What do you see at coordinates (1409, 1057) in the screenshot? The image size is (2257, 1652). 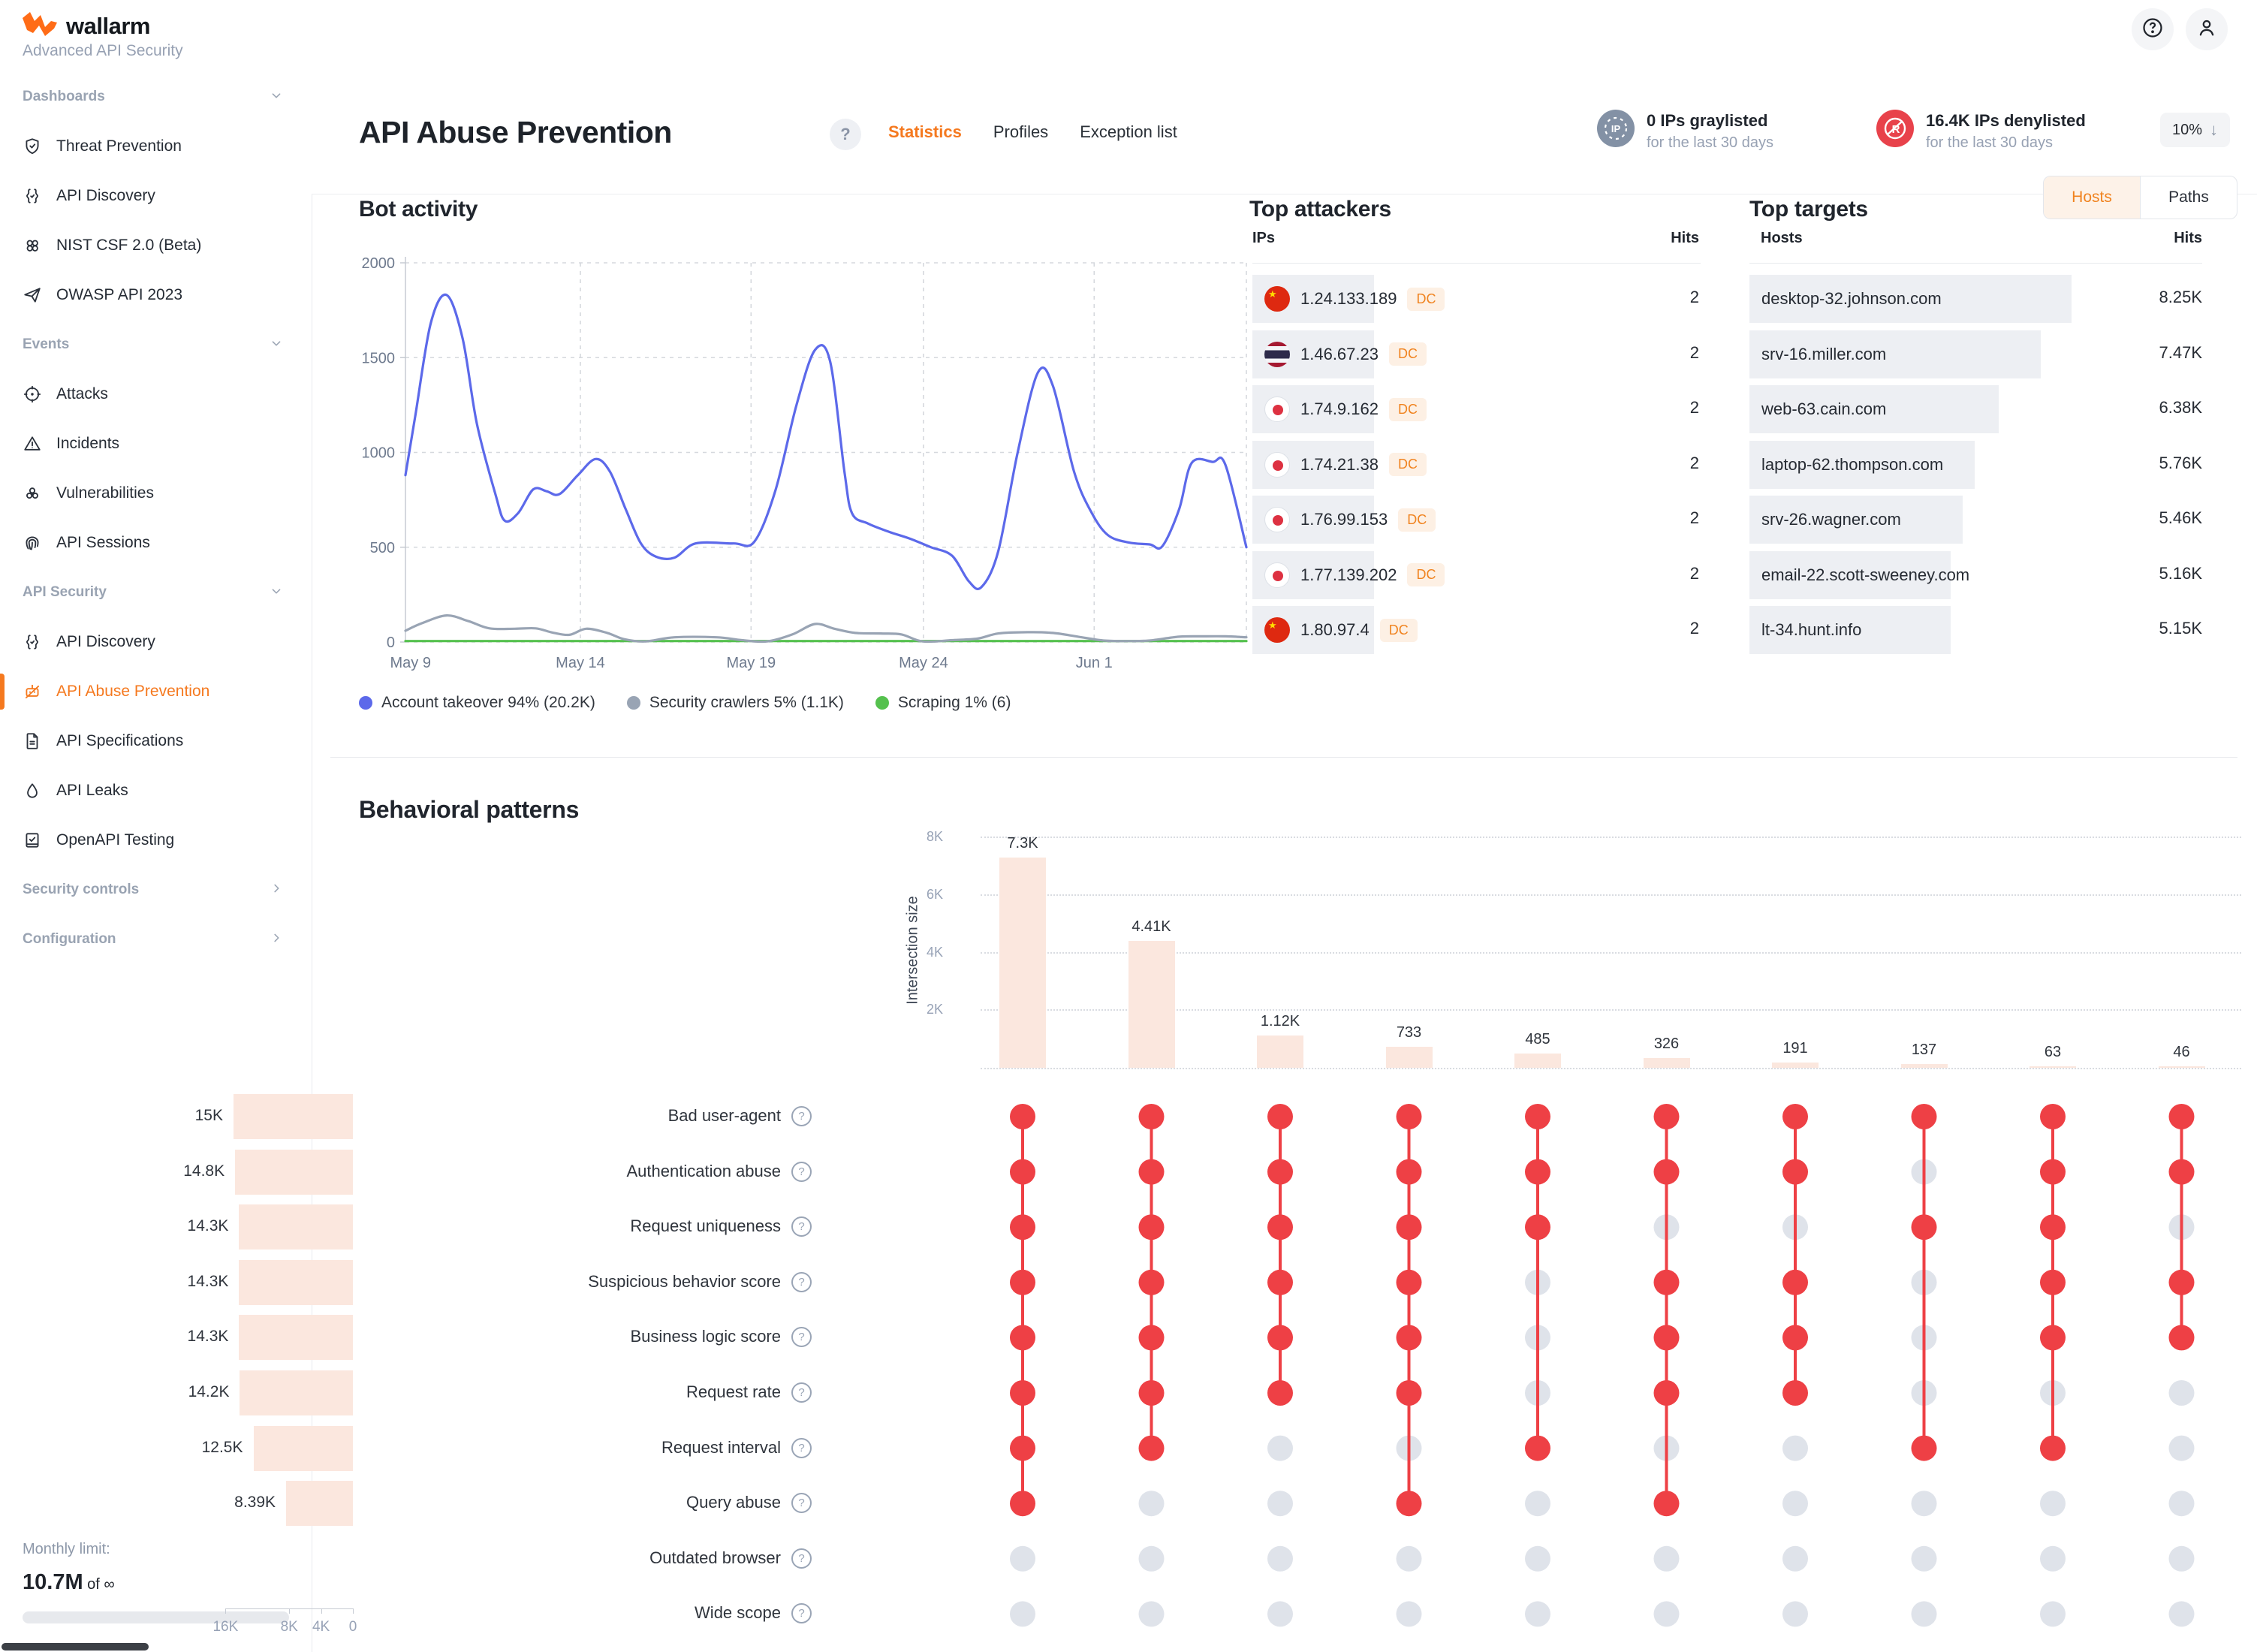 I see `intersection-bar` at bounding box center [1409, 1057].